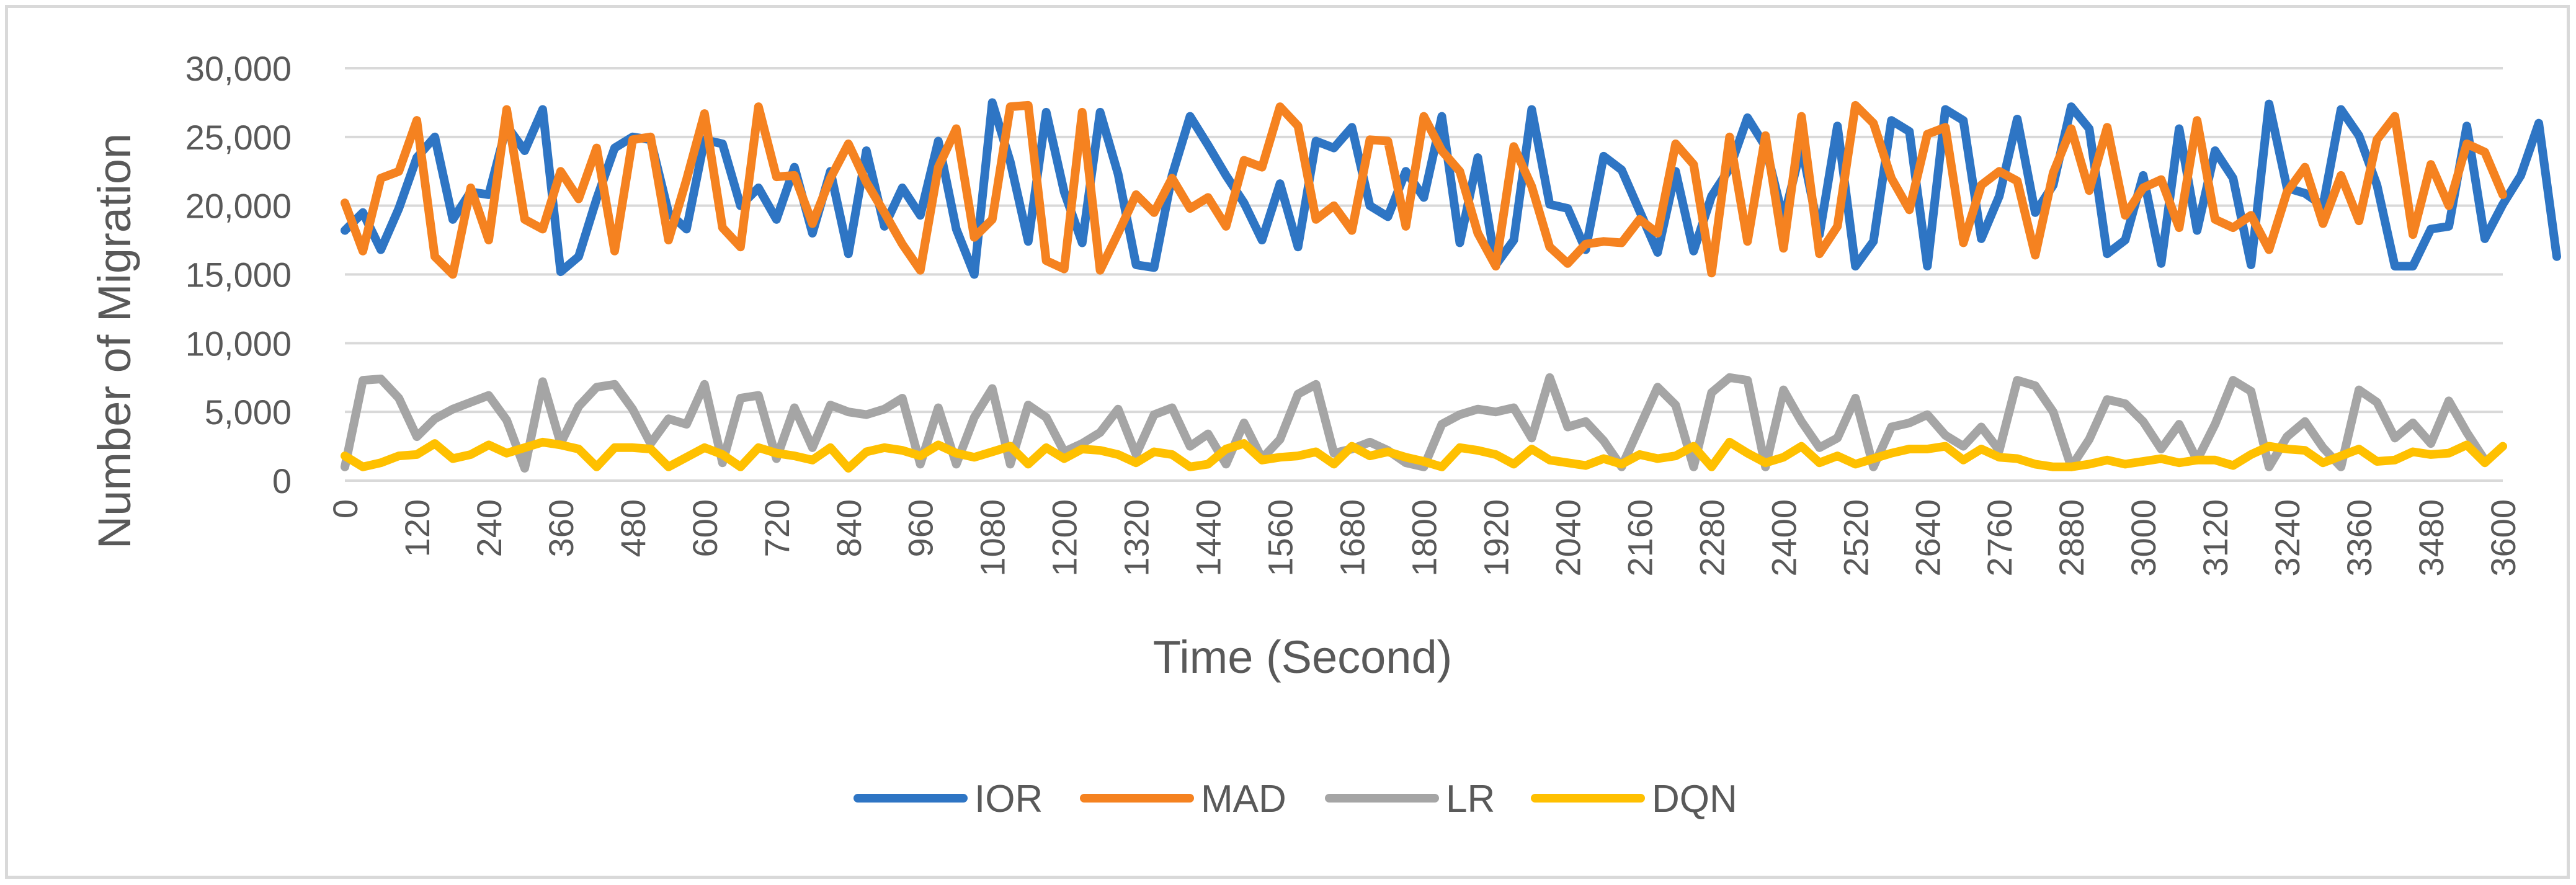  I want to click on legend-label-mad: MAD, so click(1243, 799).